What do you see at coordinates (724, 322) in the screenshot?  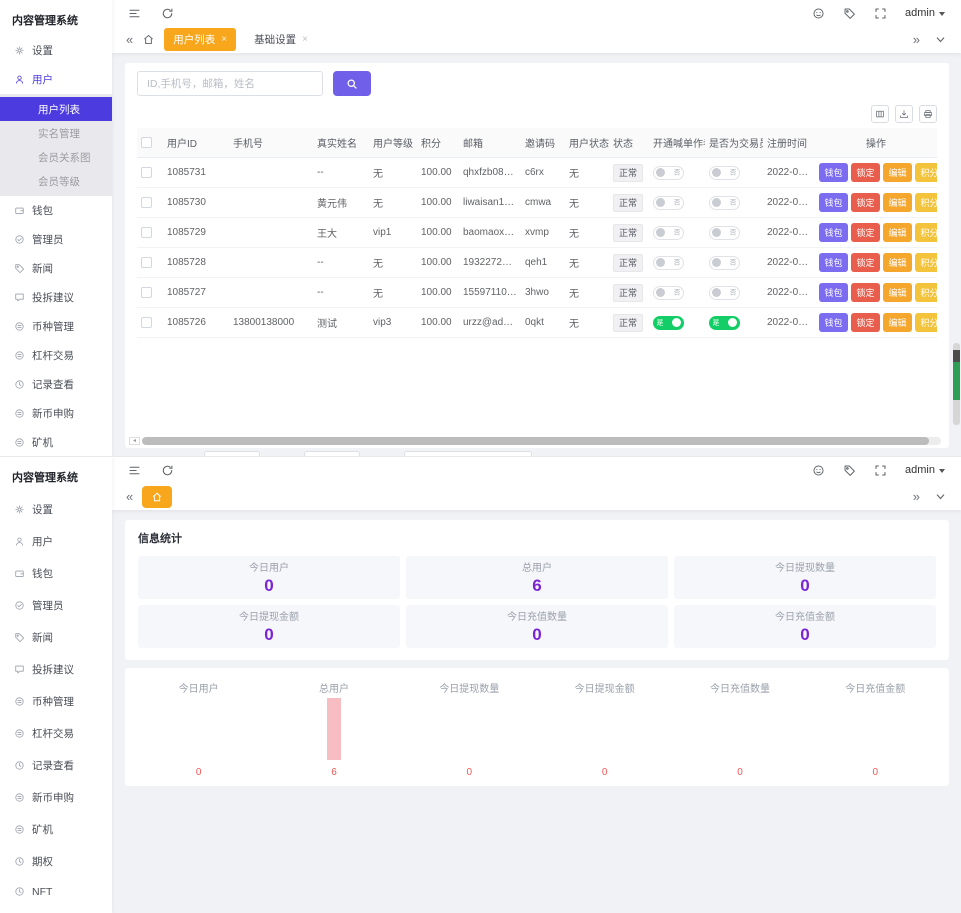 I see `toggle-on: 是` at bounding box center [724, 322].